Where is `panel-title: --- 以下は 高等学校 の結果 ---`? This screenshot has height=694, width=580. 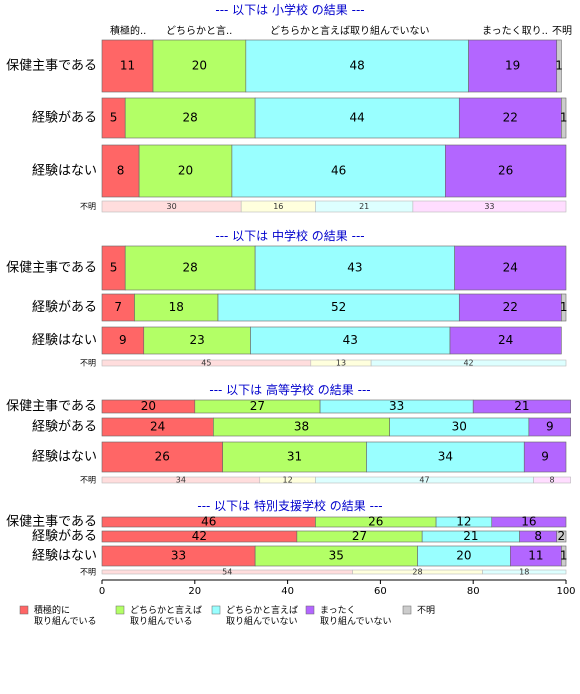
panel-title: --- 以下は 高等学校 の結果 --- is located at coordinates (289, 389).